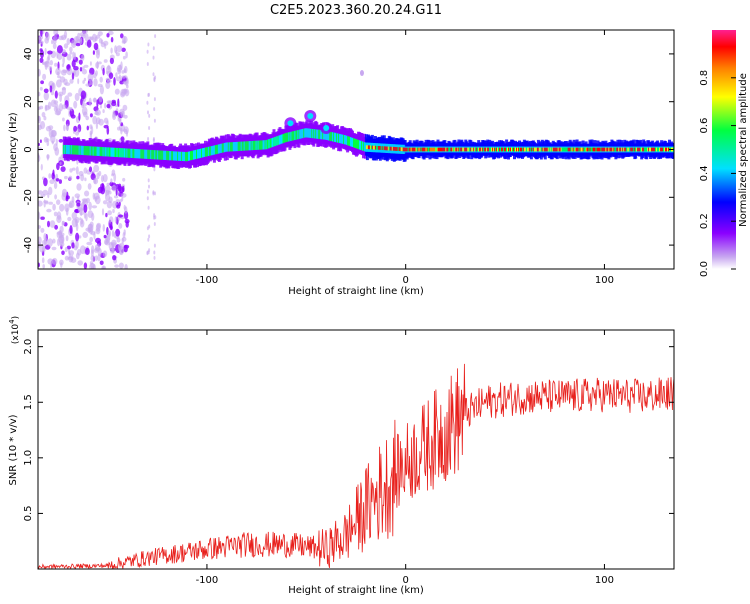  I want to click on colorbar-tick-label: 0.2, so click(704, 221).